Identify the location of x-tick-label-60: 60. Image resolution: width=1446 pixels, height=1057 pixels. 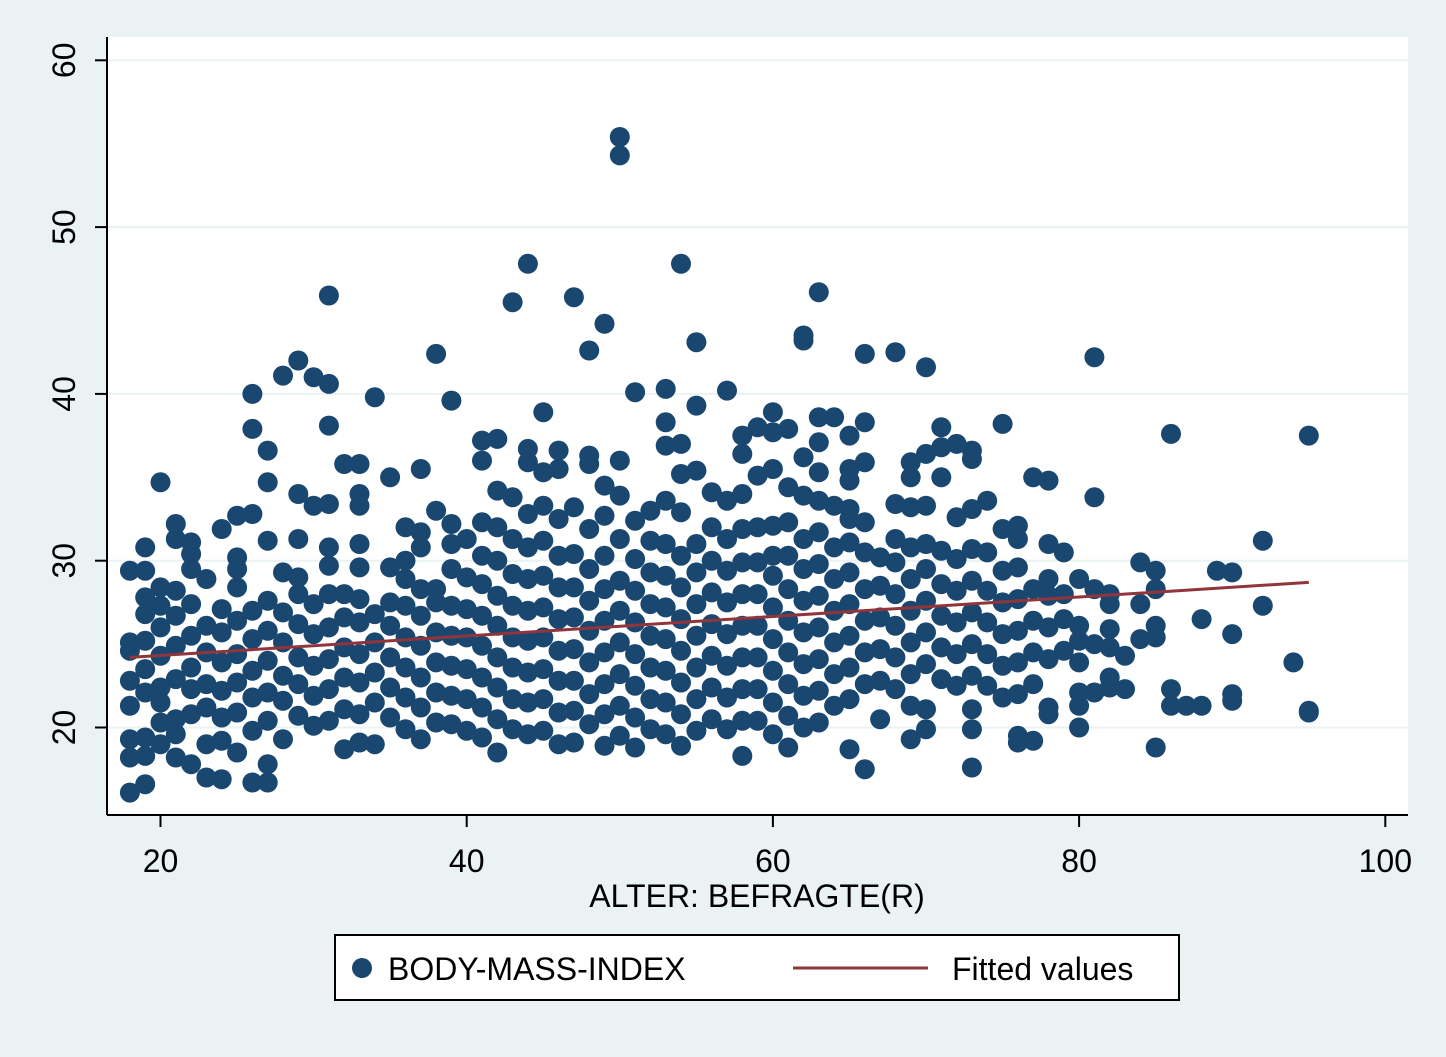
(773, 861).